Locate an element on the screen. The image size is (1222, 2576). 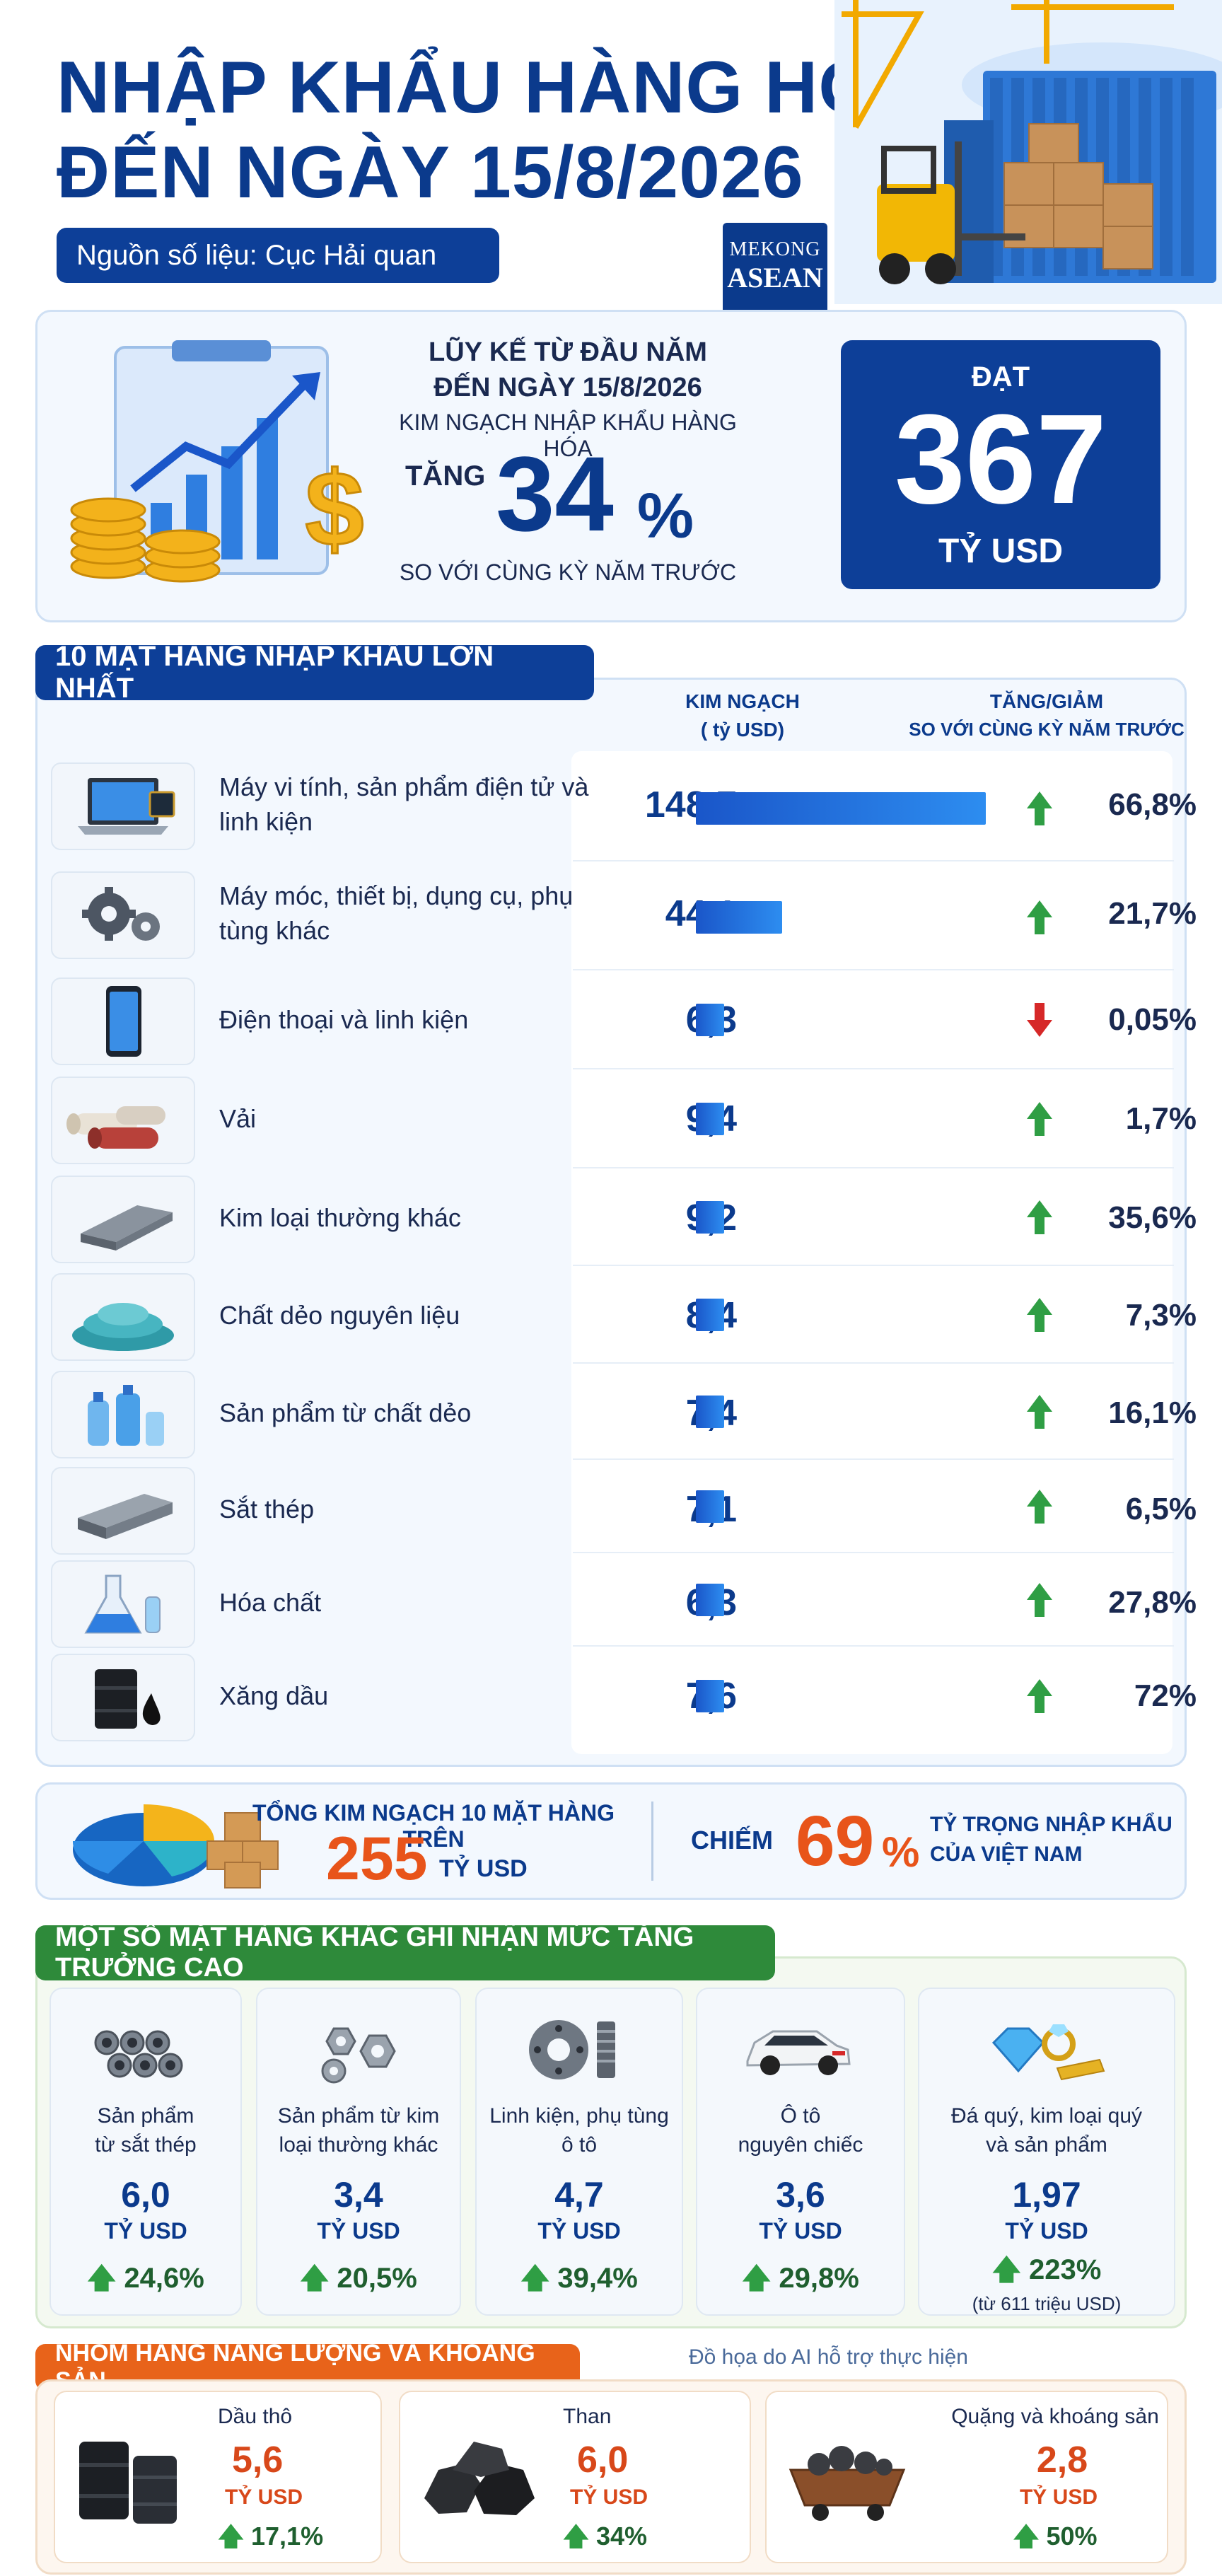
item-name: Đá quý, kim loại quý và sản phẩm is located at coordinates (1046, 2130).